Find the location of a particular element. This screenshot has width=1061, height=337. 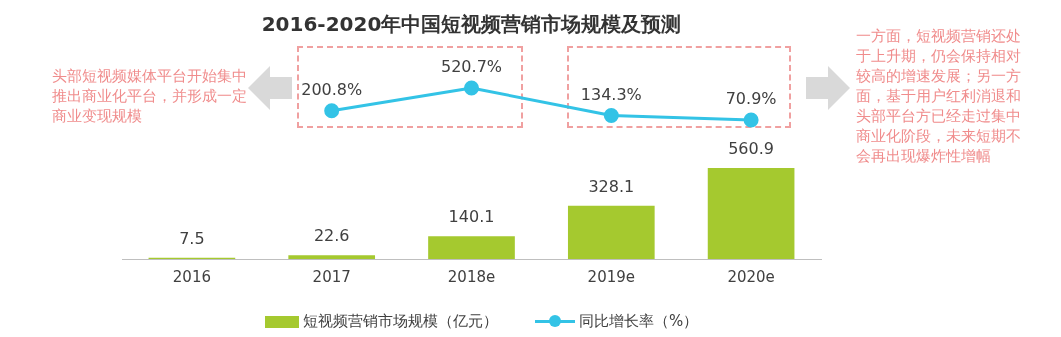

x-tick-label: 2020e is located at coordinates (751, 276).